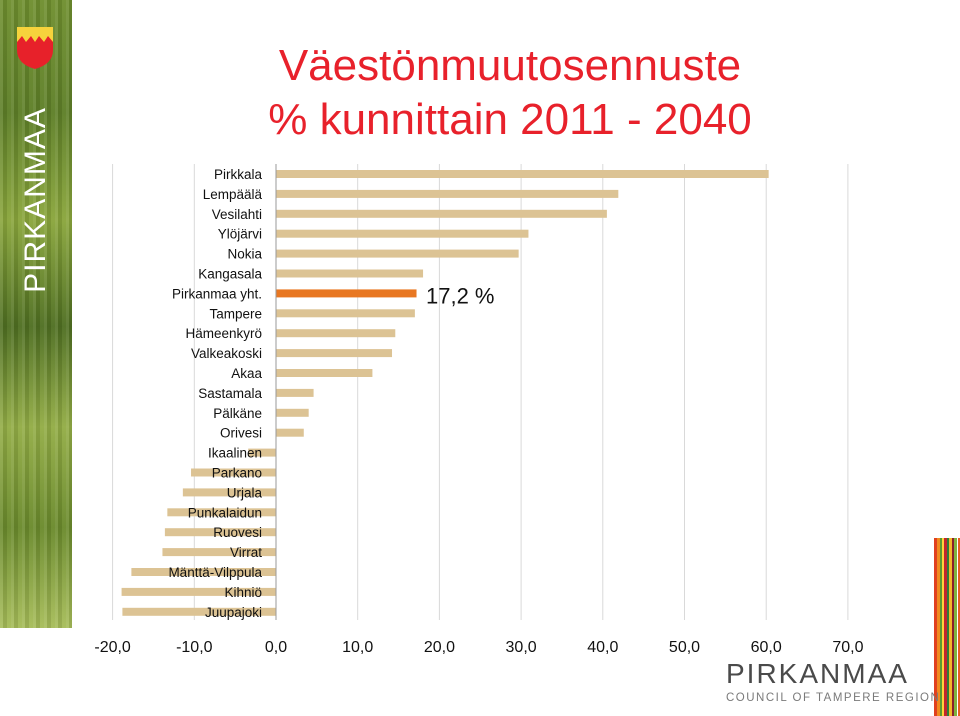 This screenshot has width=960, height=716. What do you see at coordinates (246, 552) in the screenshot?
I see `category-label: Virrat` at bounding box center [246, 552].